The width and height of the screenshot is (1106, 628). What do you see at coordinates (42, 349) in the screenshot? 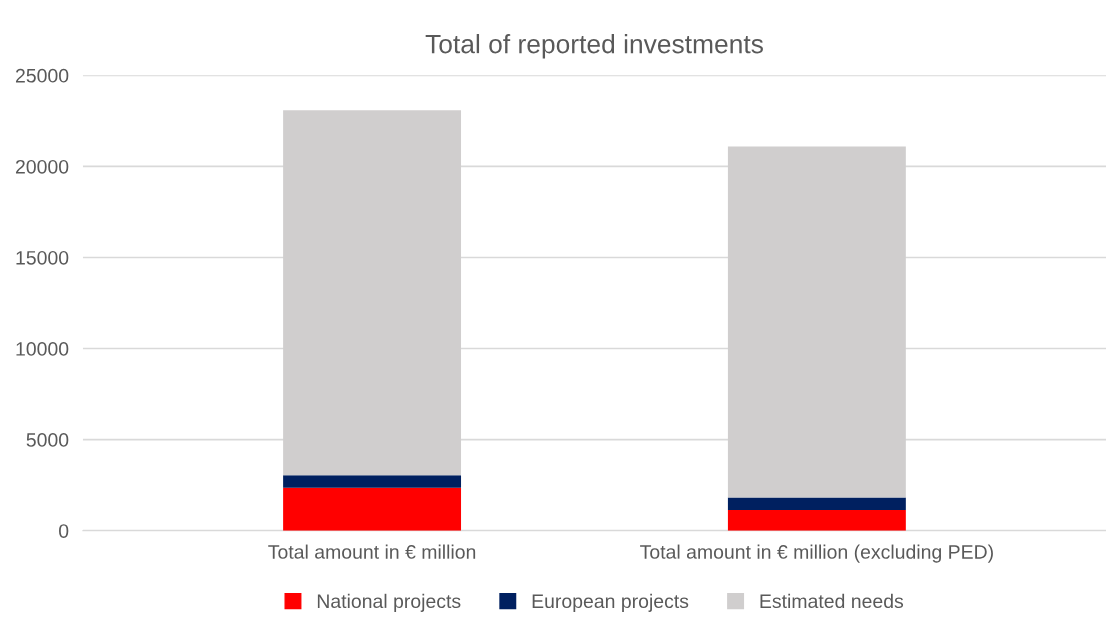
I see `y-tick-label: 10000` at bounding box center [42, 349].